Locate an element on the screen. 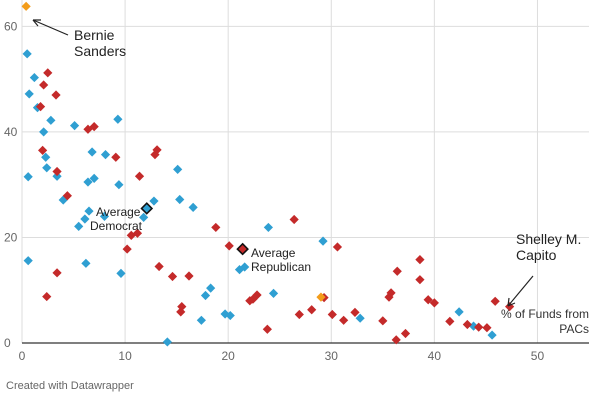 Image resolution: width=600 pixels, height=400 pixels. x-tick-50: 50 is located at coordinates (538, 356).